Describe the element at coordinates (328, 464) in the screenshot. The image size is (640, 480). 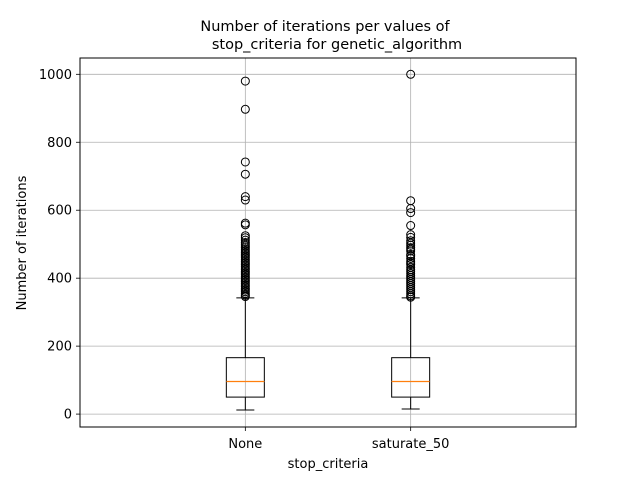
I see `x-axis-label: stop_criteria` at that location.